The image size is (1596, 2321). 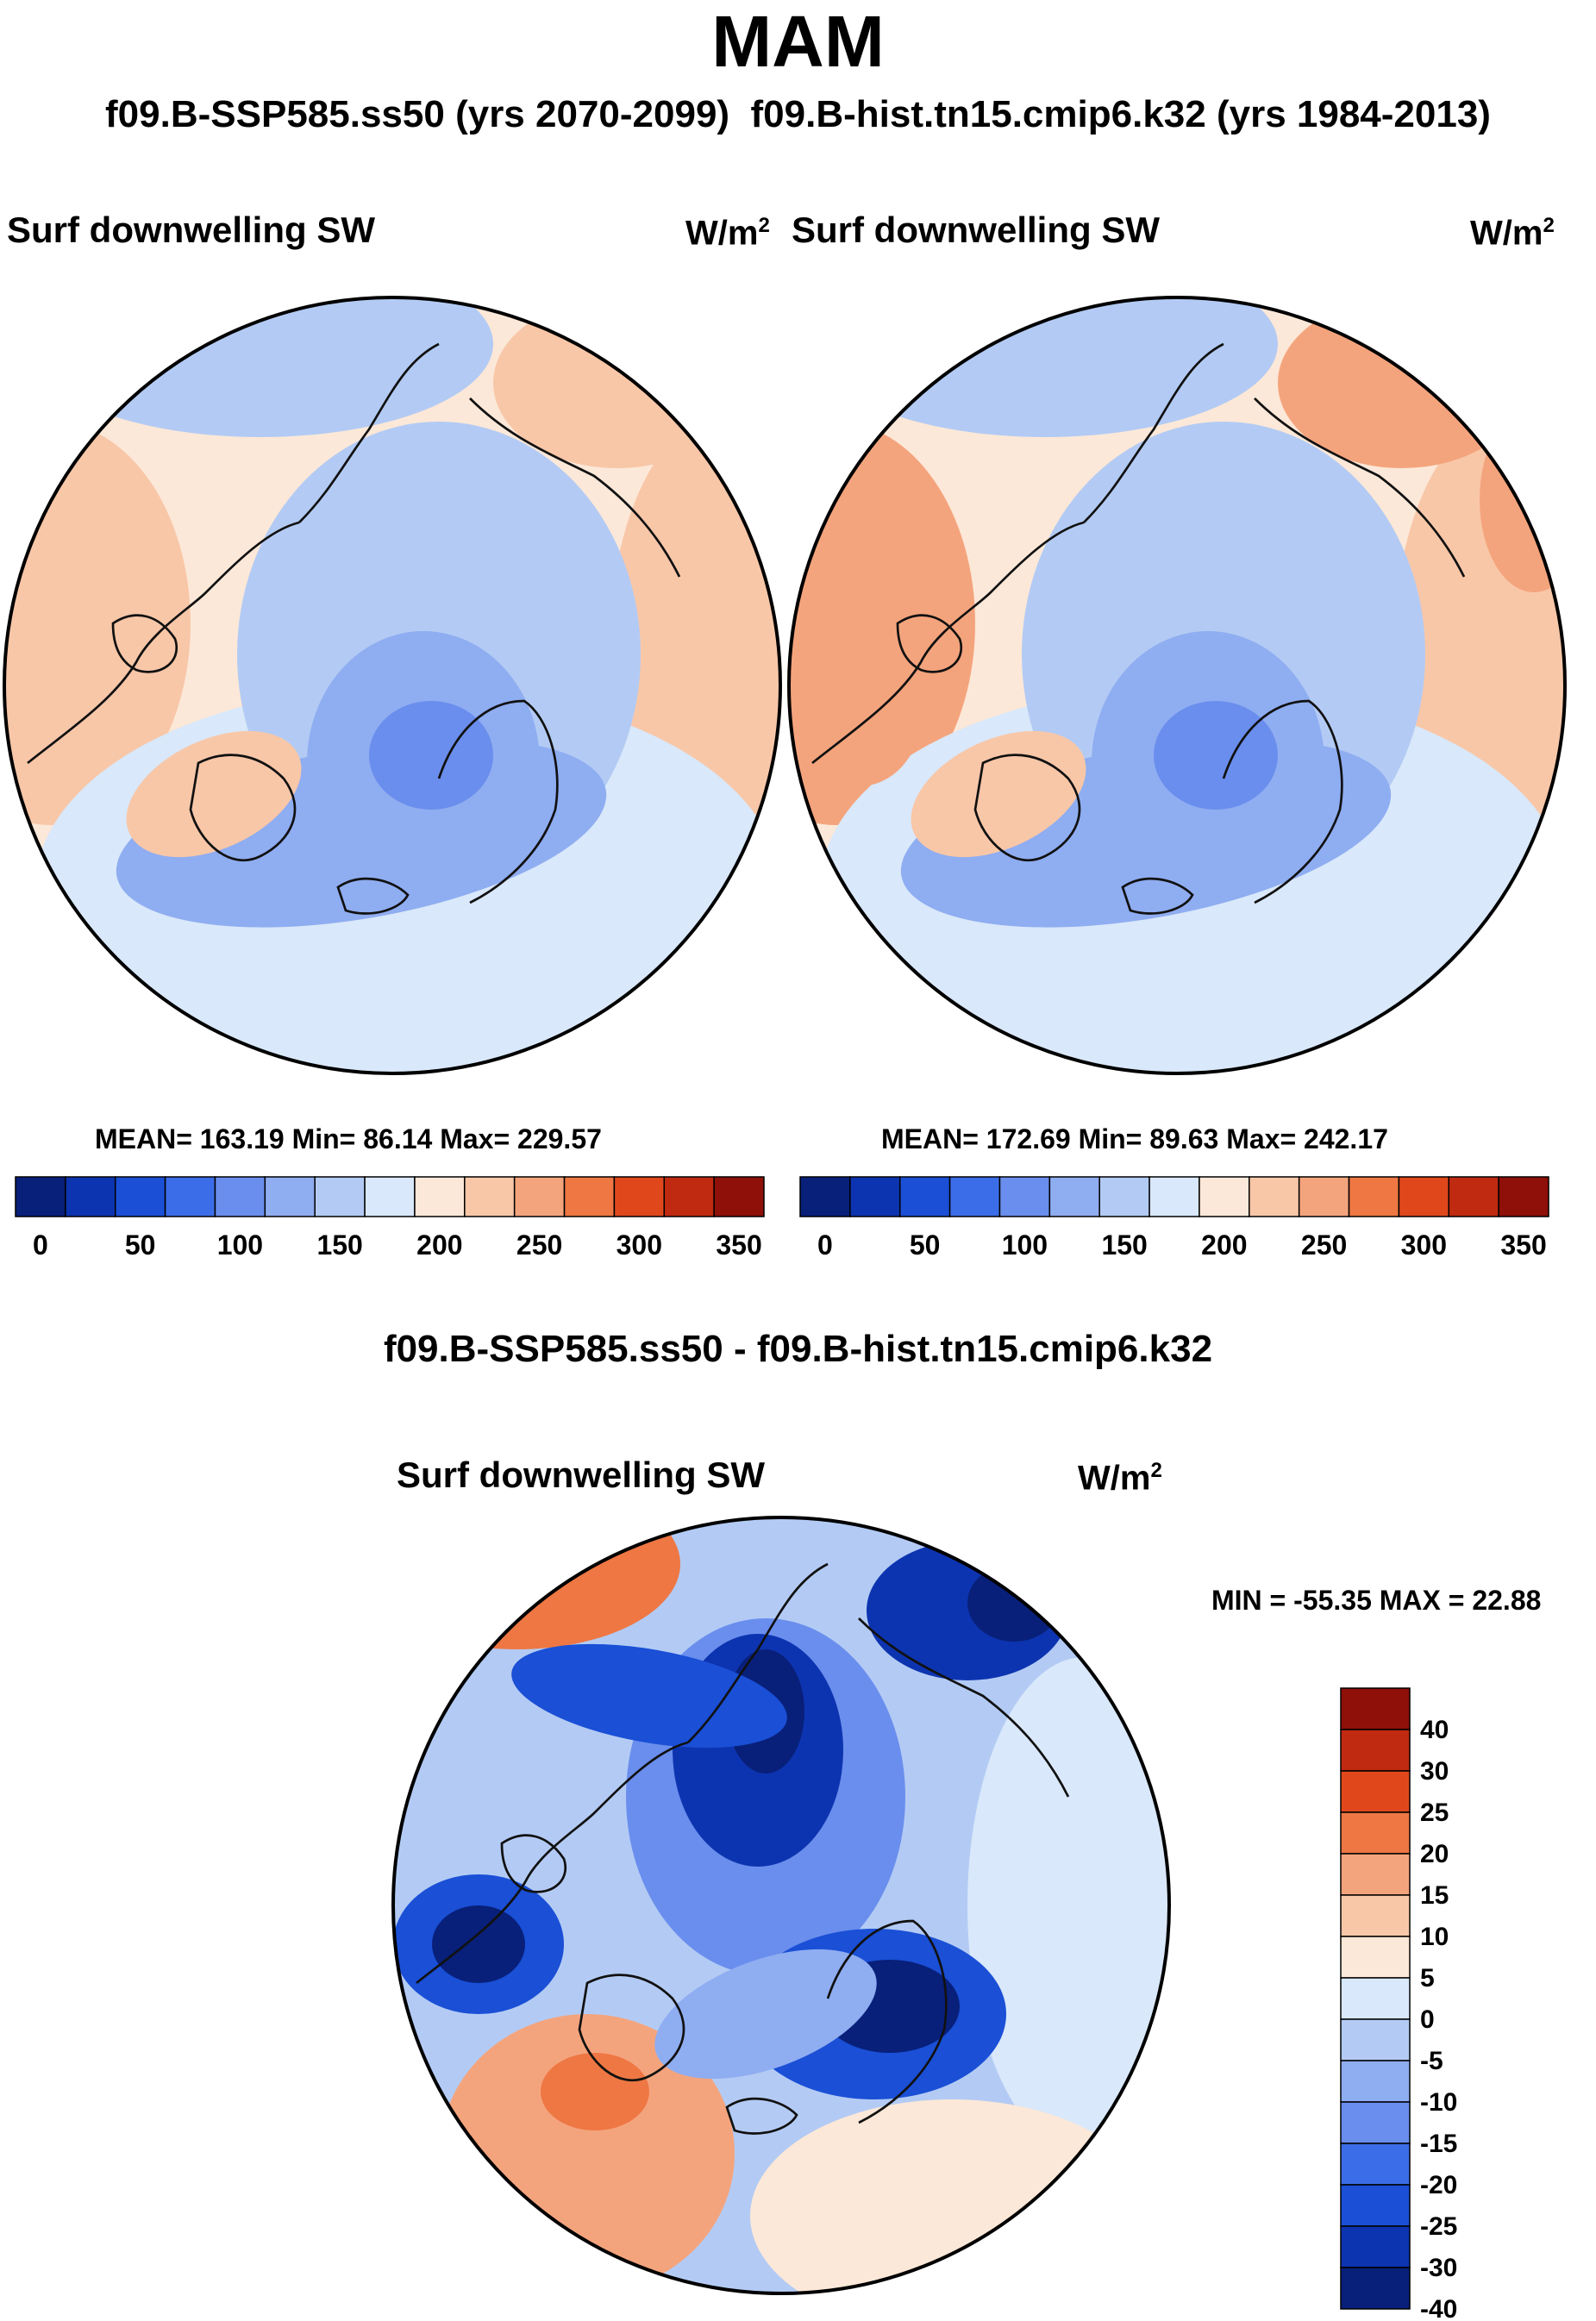 I want to click on colorbar-tick-label: -15, so click(x=1438, y=2144).